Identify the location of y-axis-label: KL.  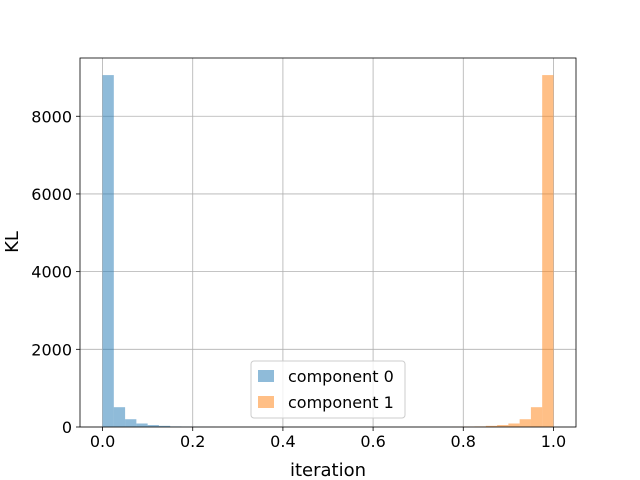
(12, 242).